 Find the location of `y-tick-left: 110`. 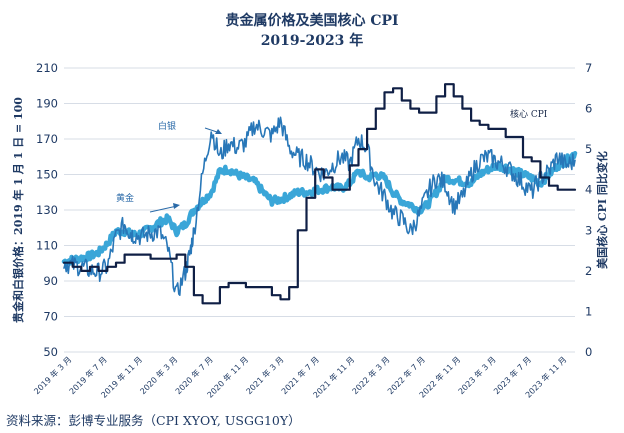

y-tick-left: 110 is located at coordinates (47, 246).